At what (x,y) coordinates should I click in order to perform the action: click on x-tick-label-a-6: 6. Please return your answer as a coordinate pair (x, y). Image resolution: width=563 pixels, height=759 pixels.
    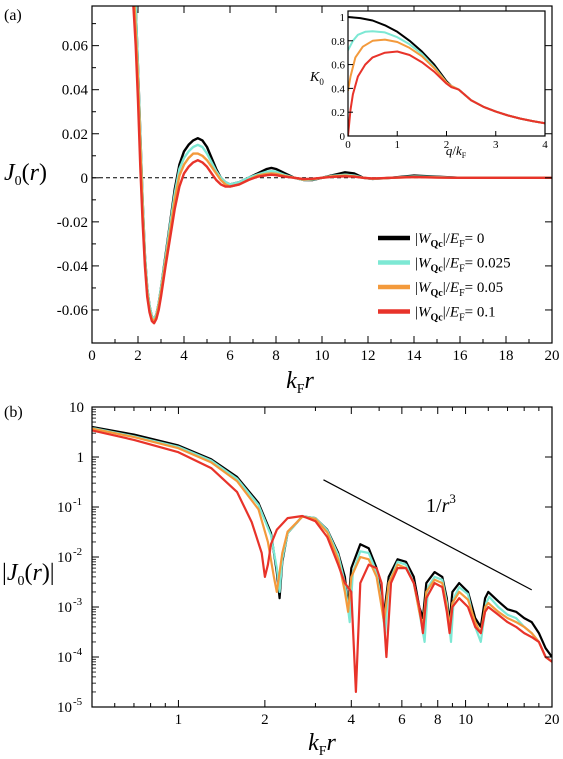
    Looking at the image, I should click on (230, 356).